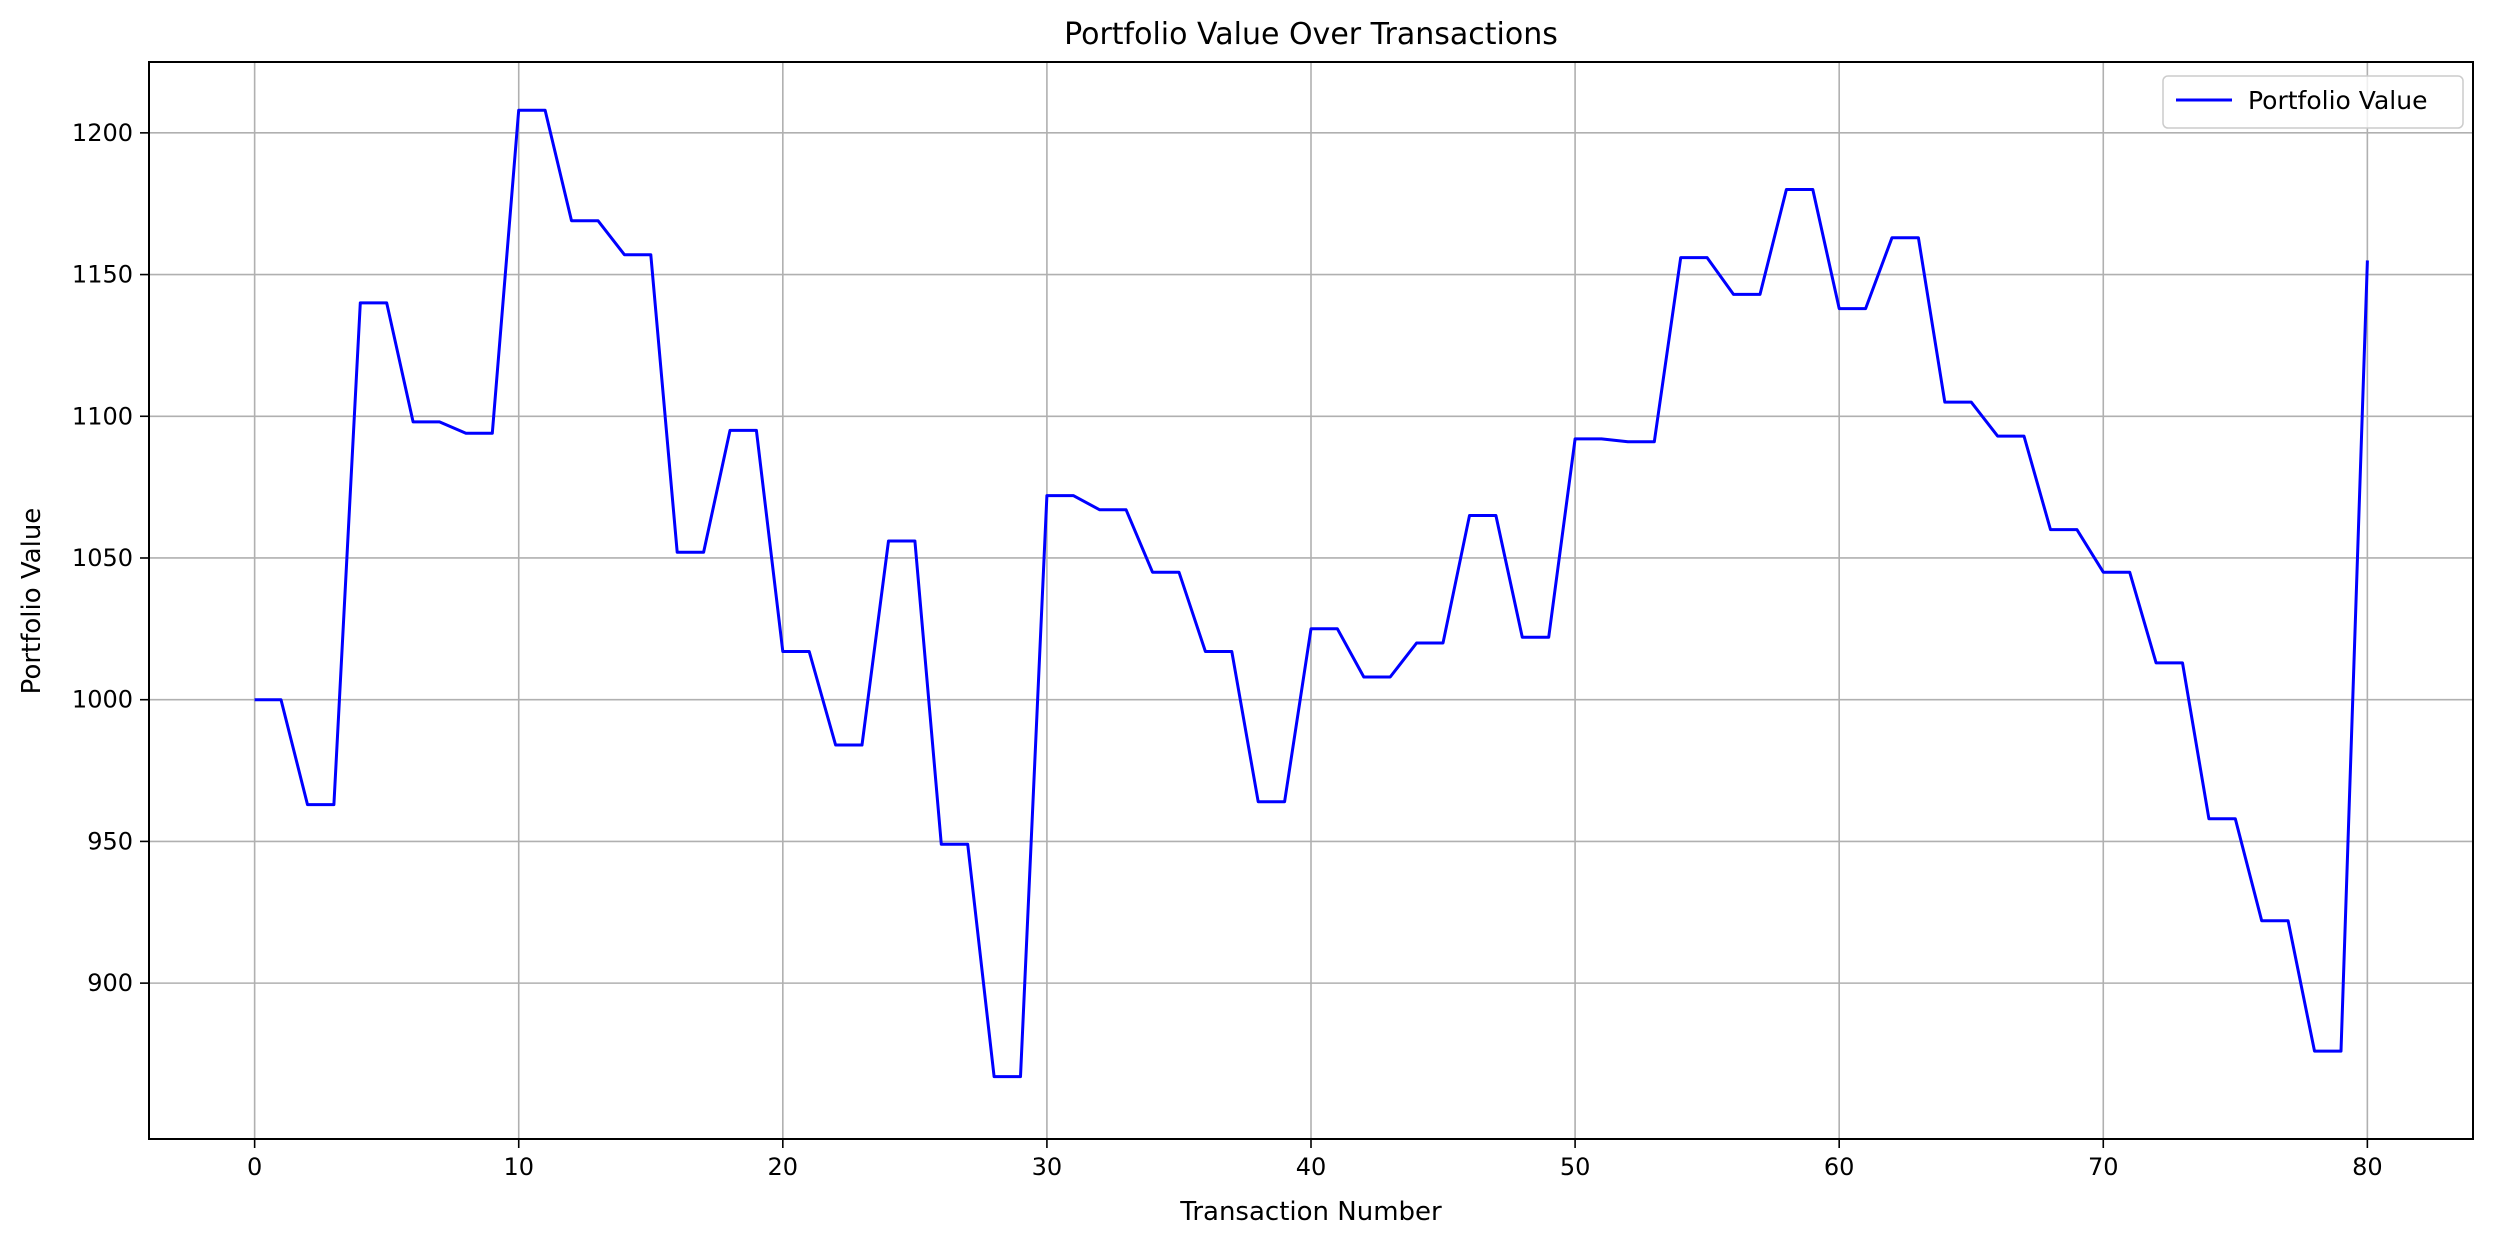 The width and height of the screenshot is (2494, 1247). I want to click on y-tick-label: 1050, so click(102, 558).